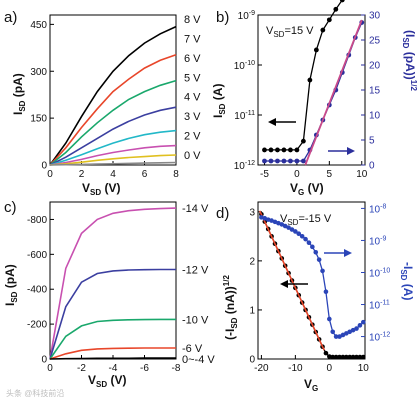 This screenshot has height=400, width=418. Describe the element at coordinates (377, 209) in the screenshot. I see `panel-d-ytick-right-label: 10⁻⁸` at that location.